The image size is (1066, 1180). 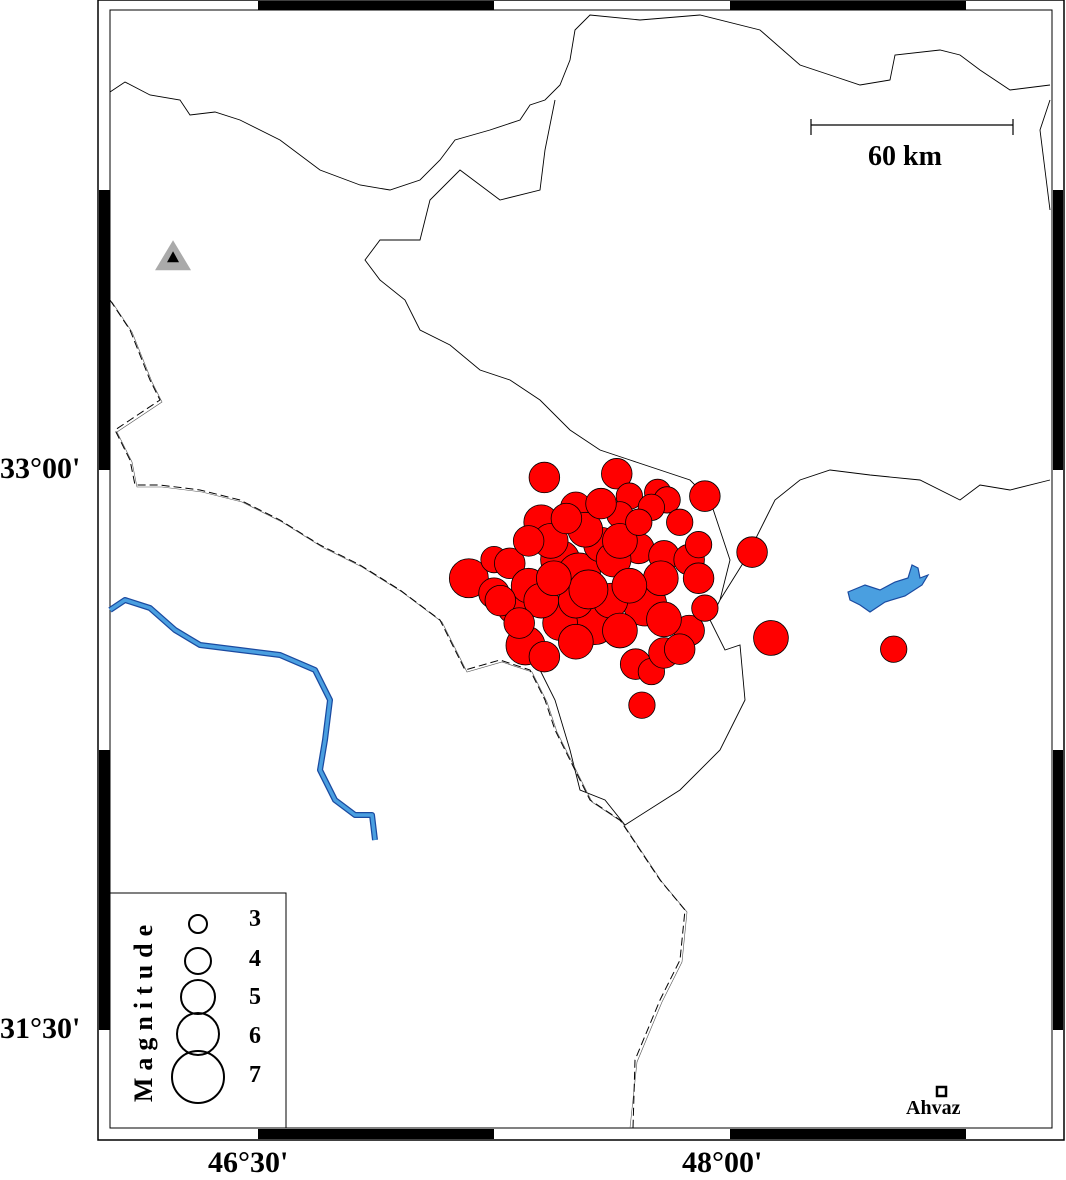 What do you see at coordinates (248, 1162) in the screenshot?
I see `lon-label-46-30: 46°30'` at bounding box center [248, 1162].